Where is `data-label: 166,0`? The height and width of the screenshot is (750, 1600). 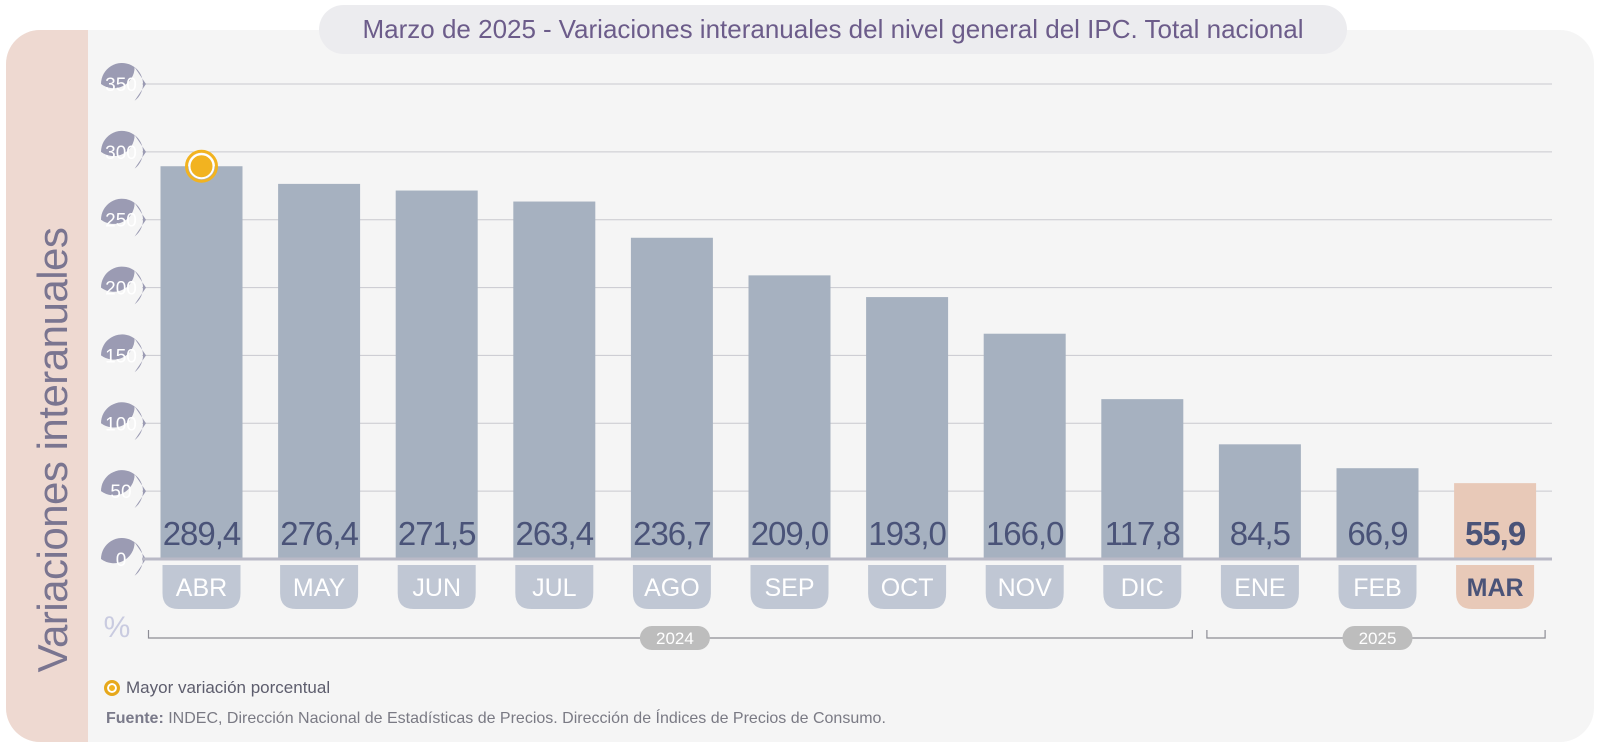
data-label: 166,0 is located at coordinates (1025, 533).